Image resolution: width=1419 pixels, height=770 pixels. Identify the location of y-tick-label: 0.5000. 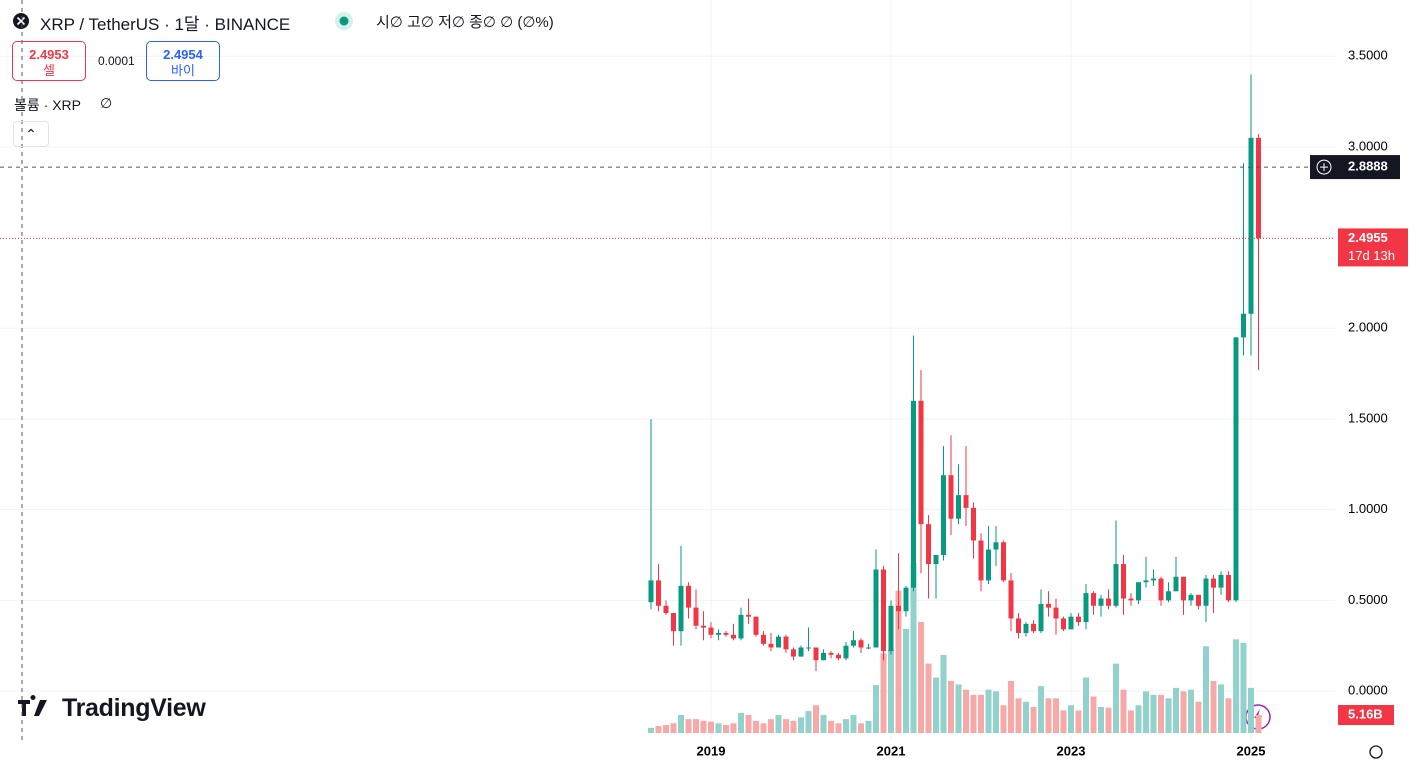
(1368, 599).